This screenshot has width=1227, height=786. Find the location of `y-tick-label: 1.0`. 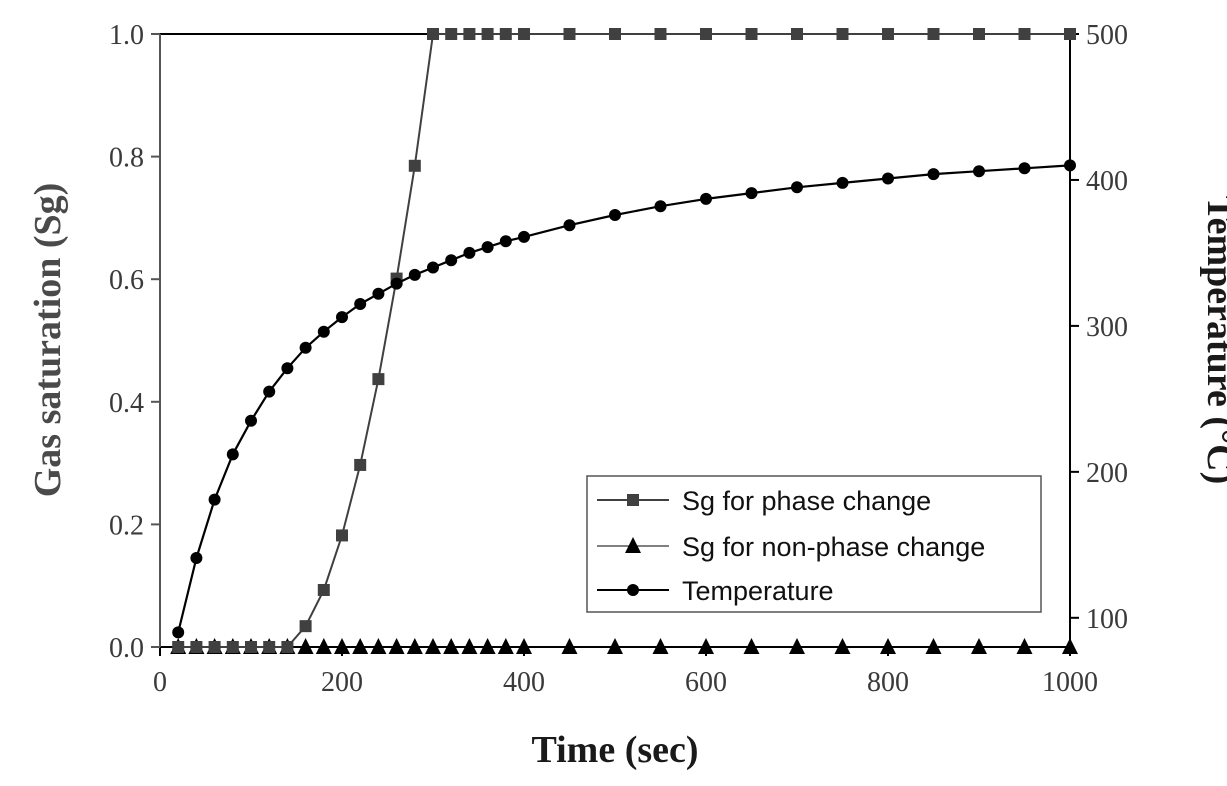

y-tick-label: 1.0 is located at coordinates (126, 35).